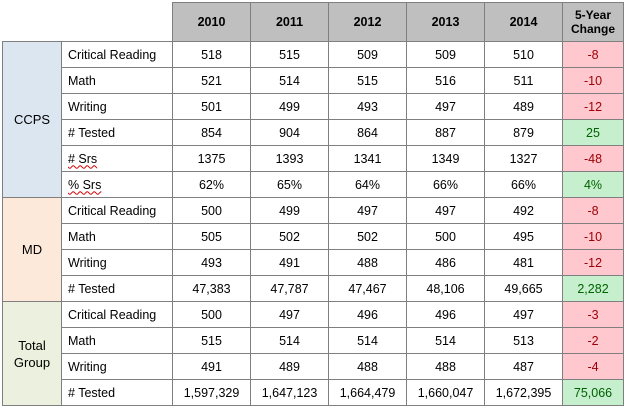 This screenshot has width=625, height=413. I want to click on value-cell-2012: 864, so click(367, 132).